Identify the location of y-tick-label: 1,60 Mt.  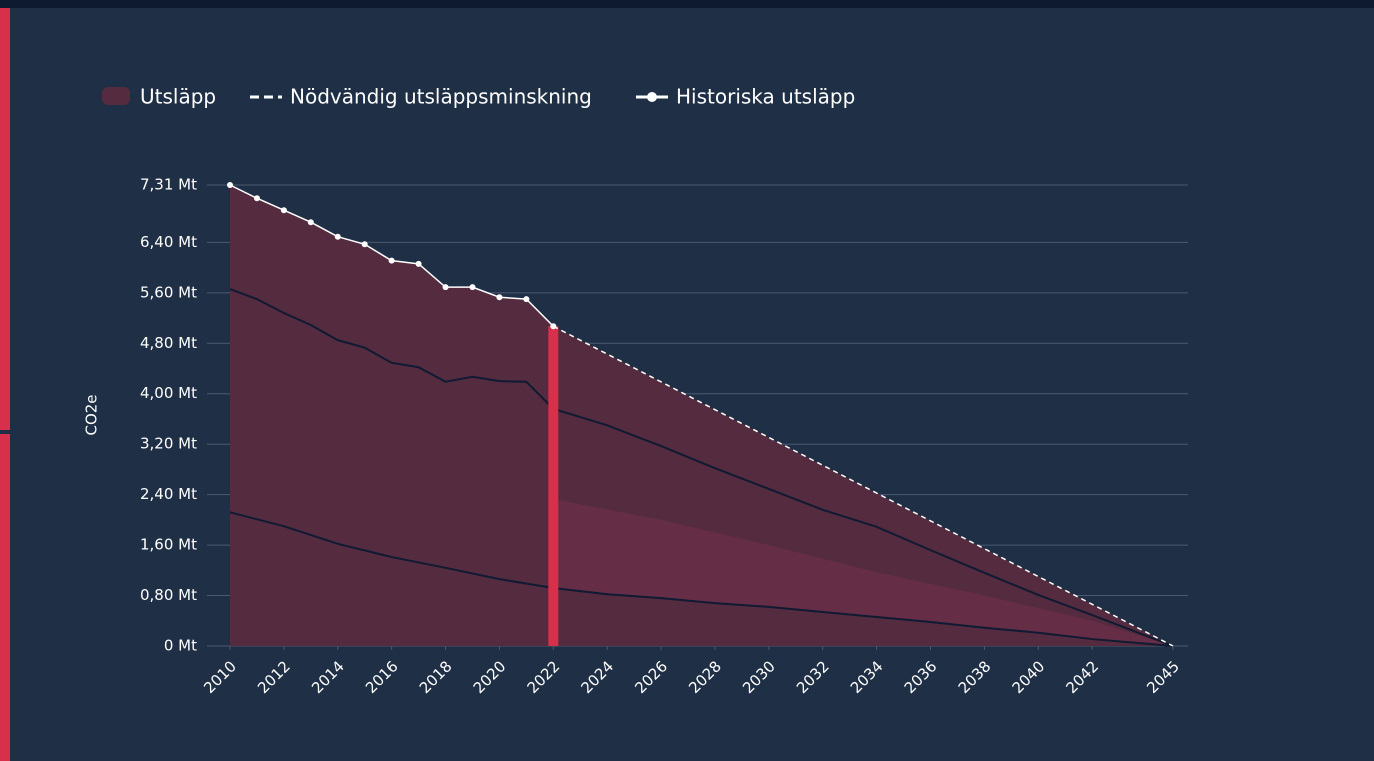
(168, 545).